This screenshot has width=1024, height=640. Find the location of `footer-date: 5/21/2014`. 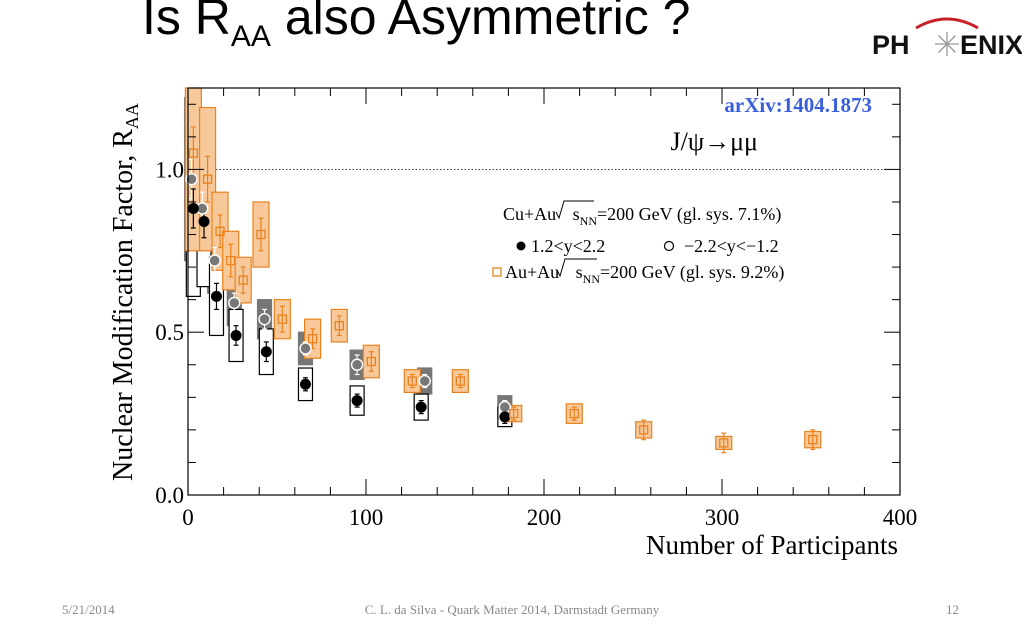

footer-date: 5/21/2014 is located at coordinates (88, 609).